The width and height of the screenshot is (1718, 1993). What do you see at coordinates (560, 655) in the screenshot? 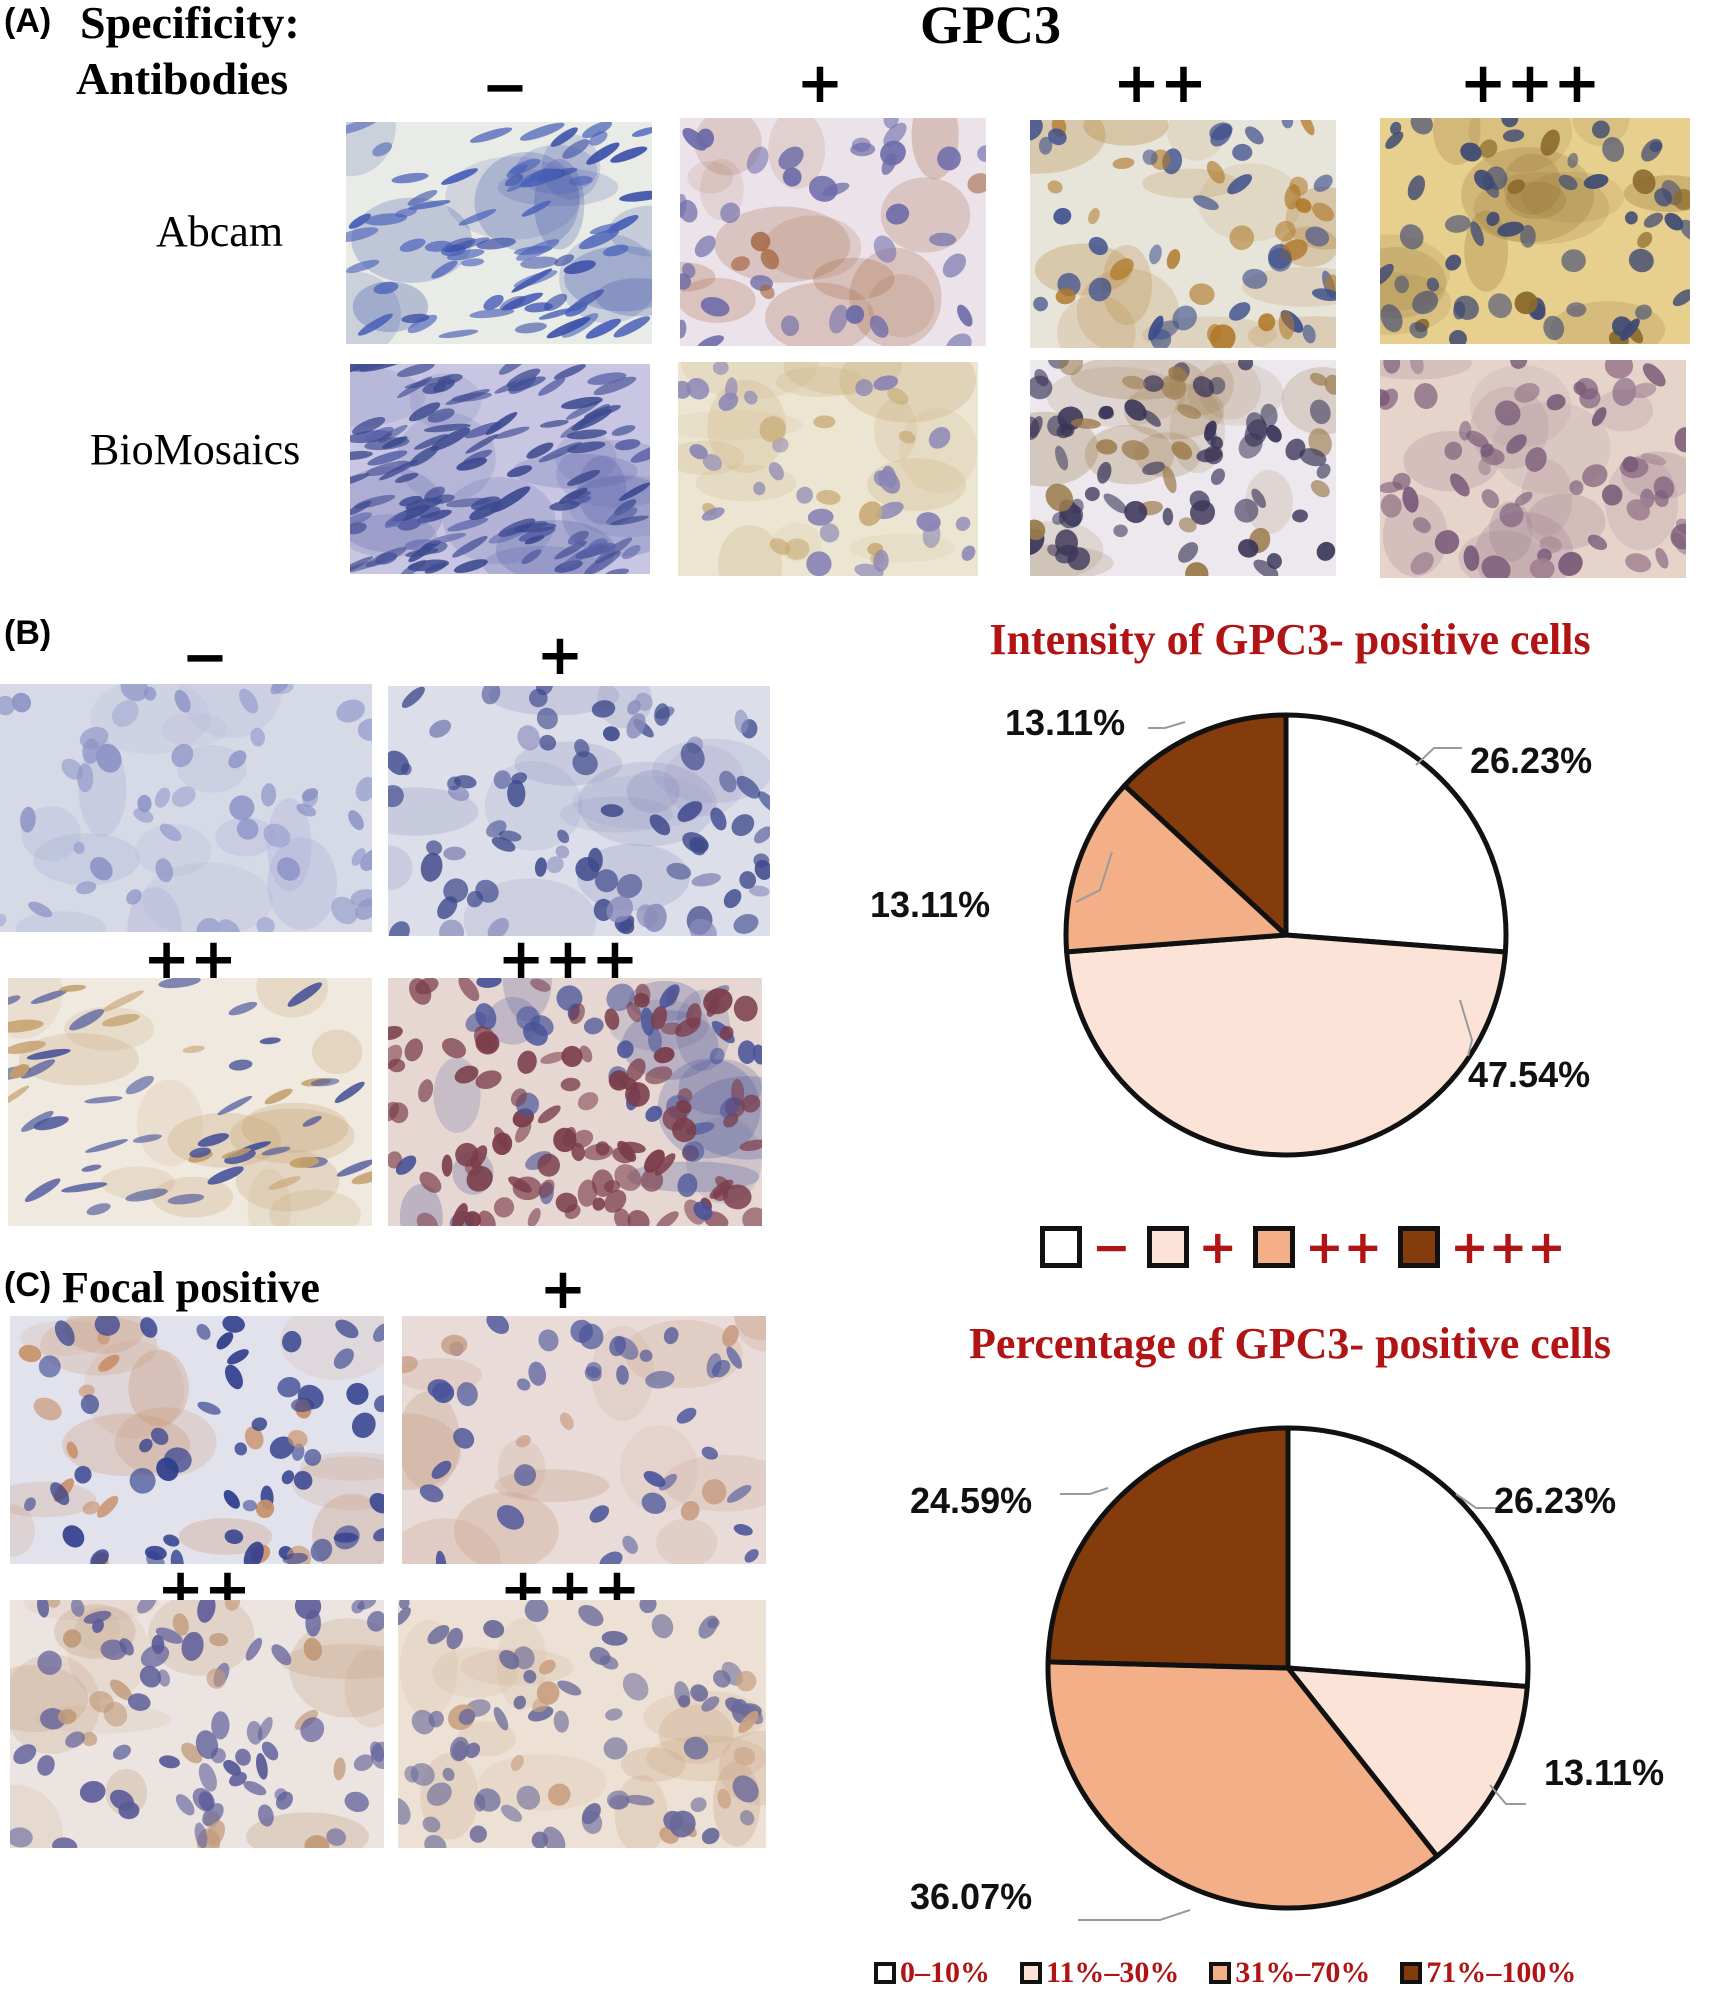
I see `panel-b-grade-plus: +` at bounding box center [560, 655].